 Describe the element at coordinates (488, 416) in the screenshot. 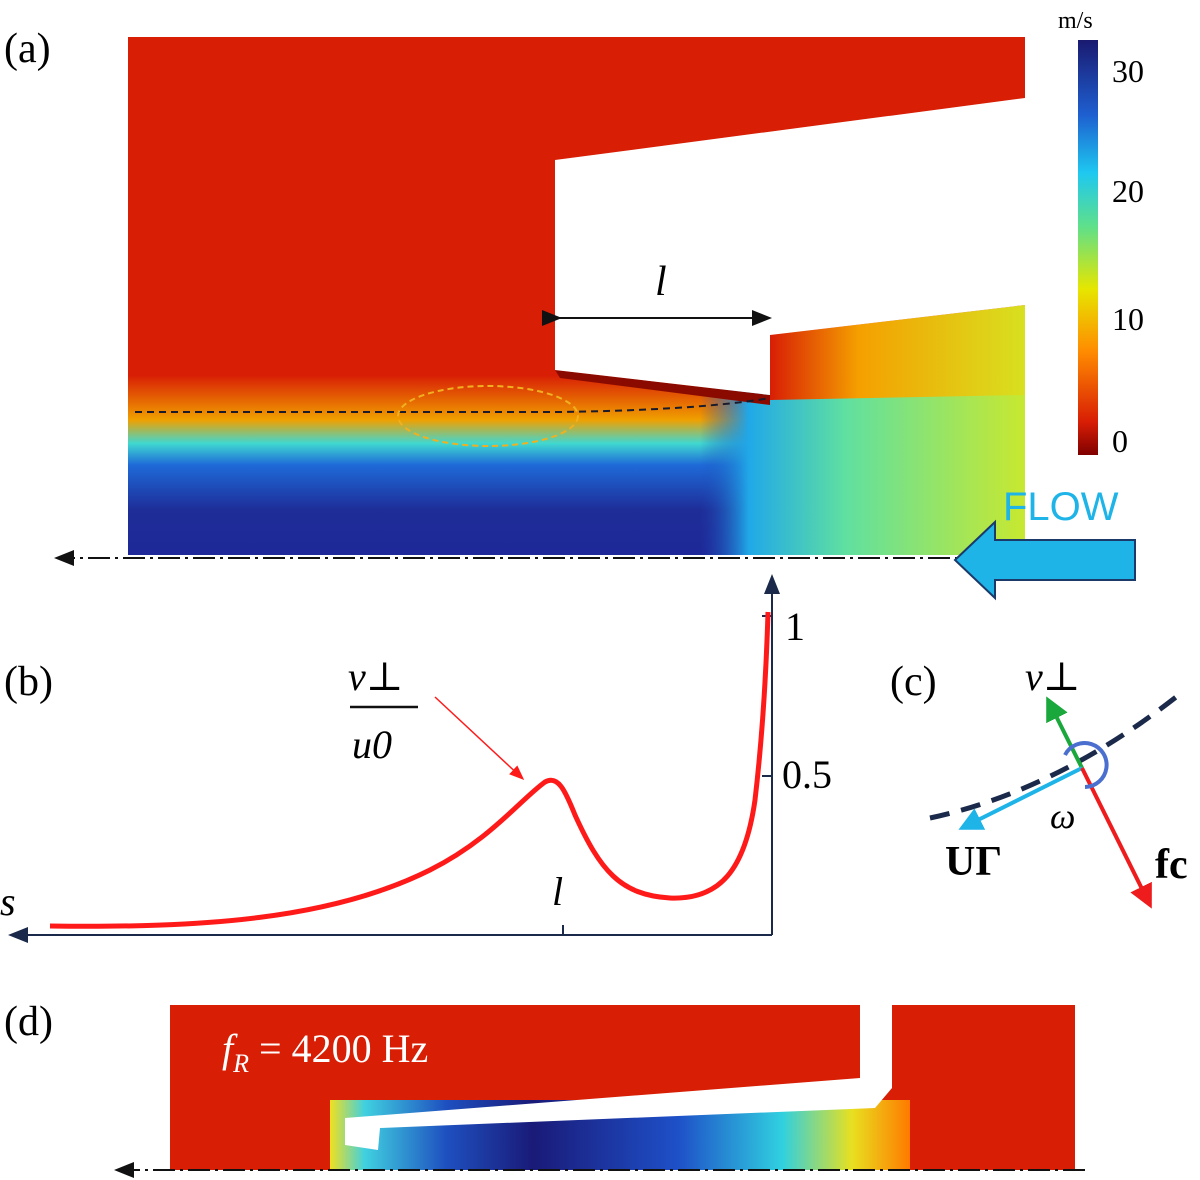

I see `highlight-ellipse` at that location.